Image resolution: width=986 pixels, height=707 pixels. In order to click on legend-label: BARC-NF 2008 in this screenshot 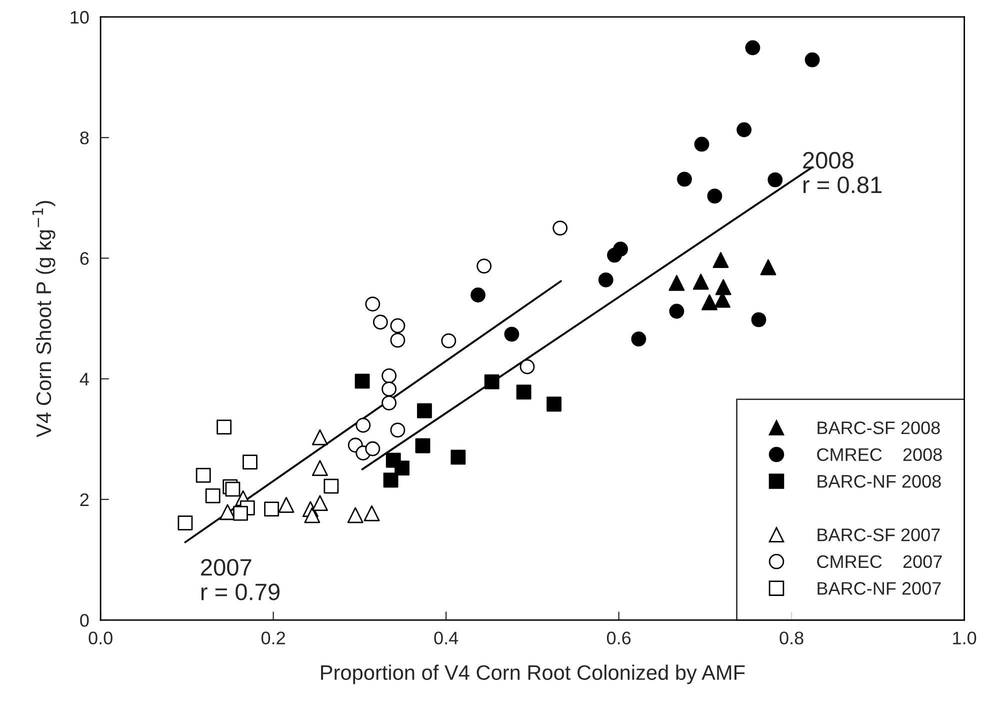, I will do `click(879, 481)`.